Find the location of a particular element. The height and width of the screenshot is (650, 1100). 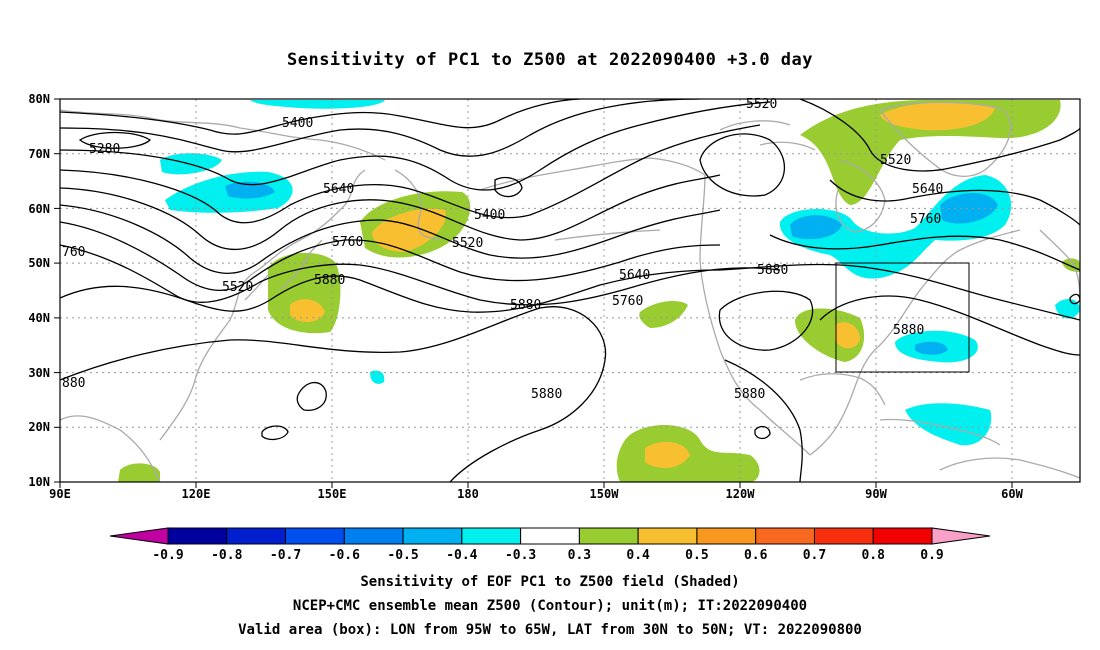

colorbar-tick-label: -0.3 is located at coordinates (520, 555).